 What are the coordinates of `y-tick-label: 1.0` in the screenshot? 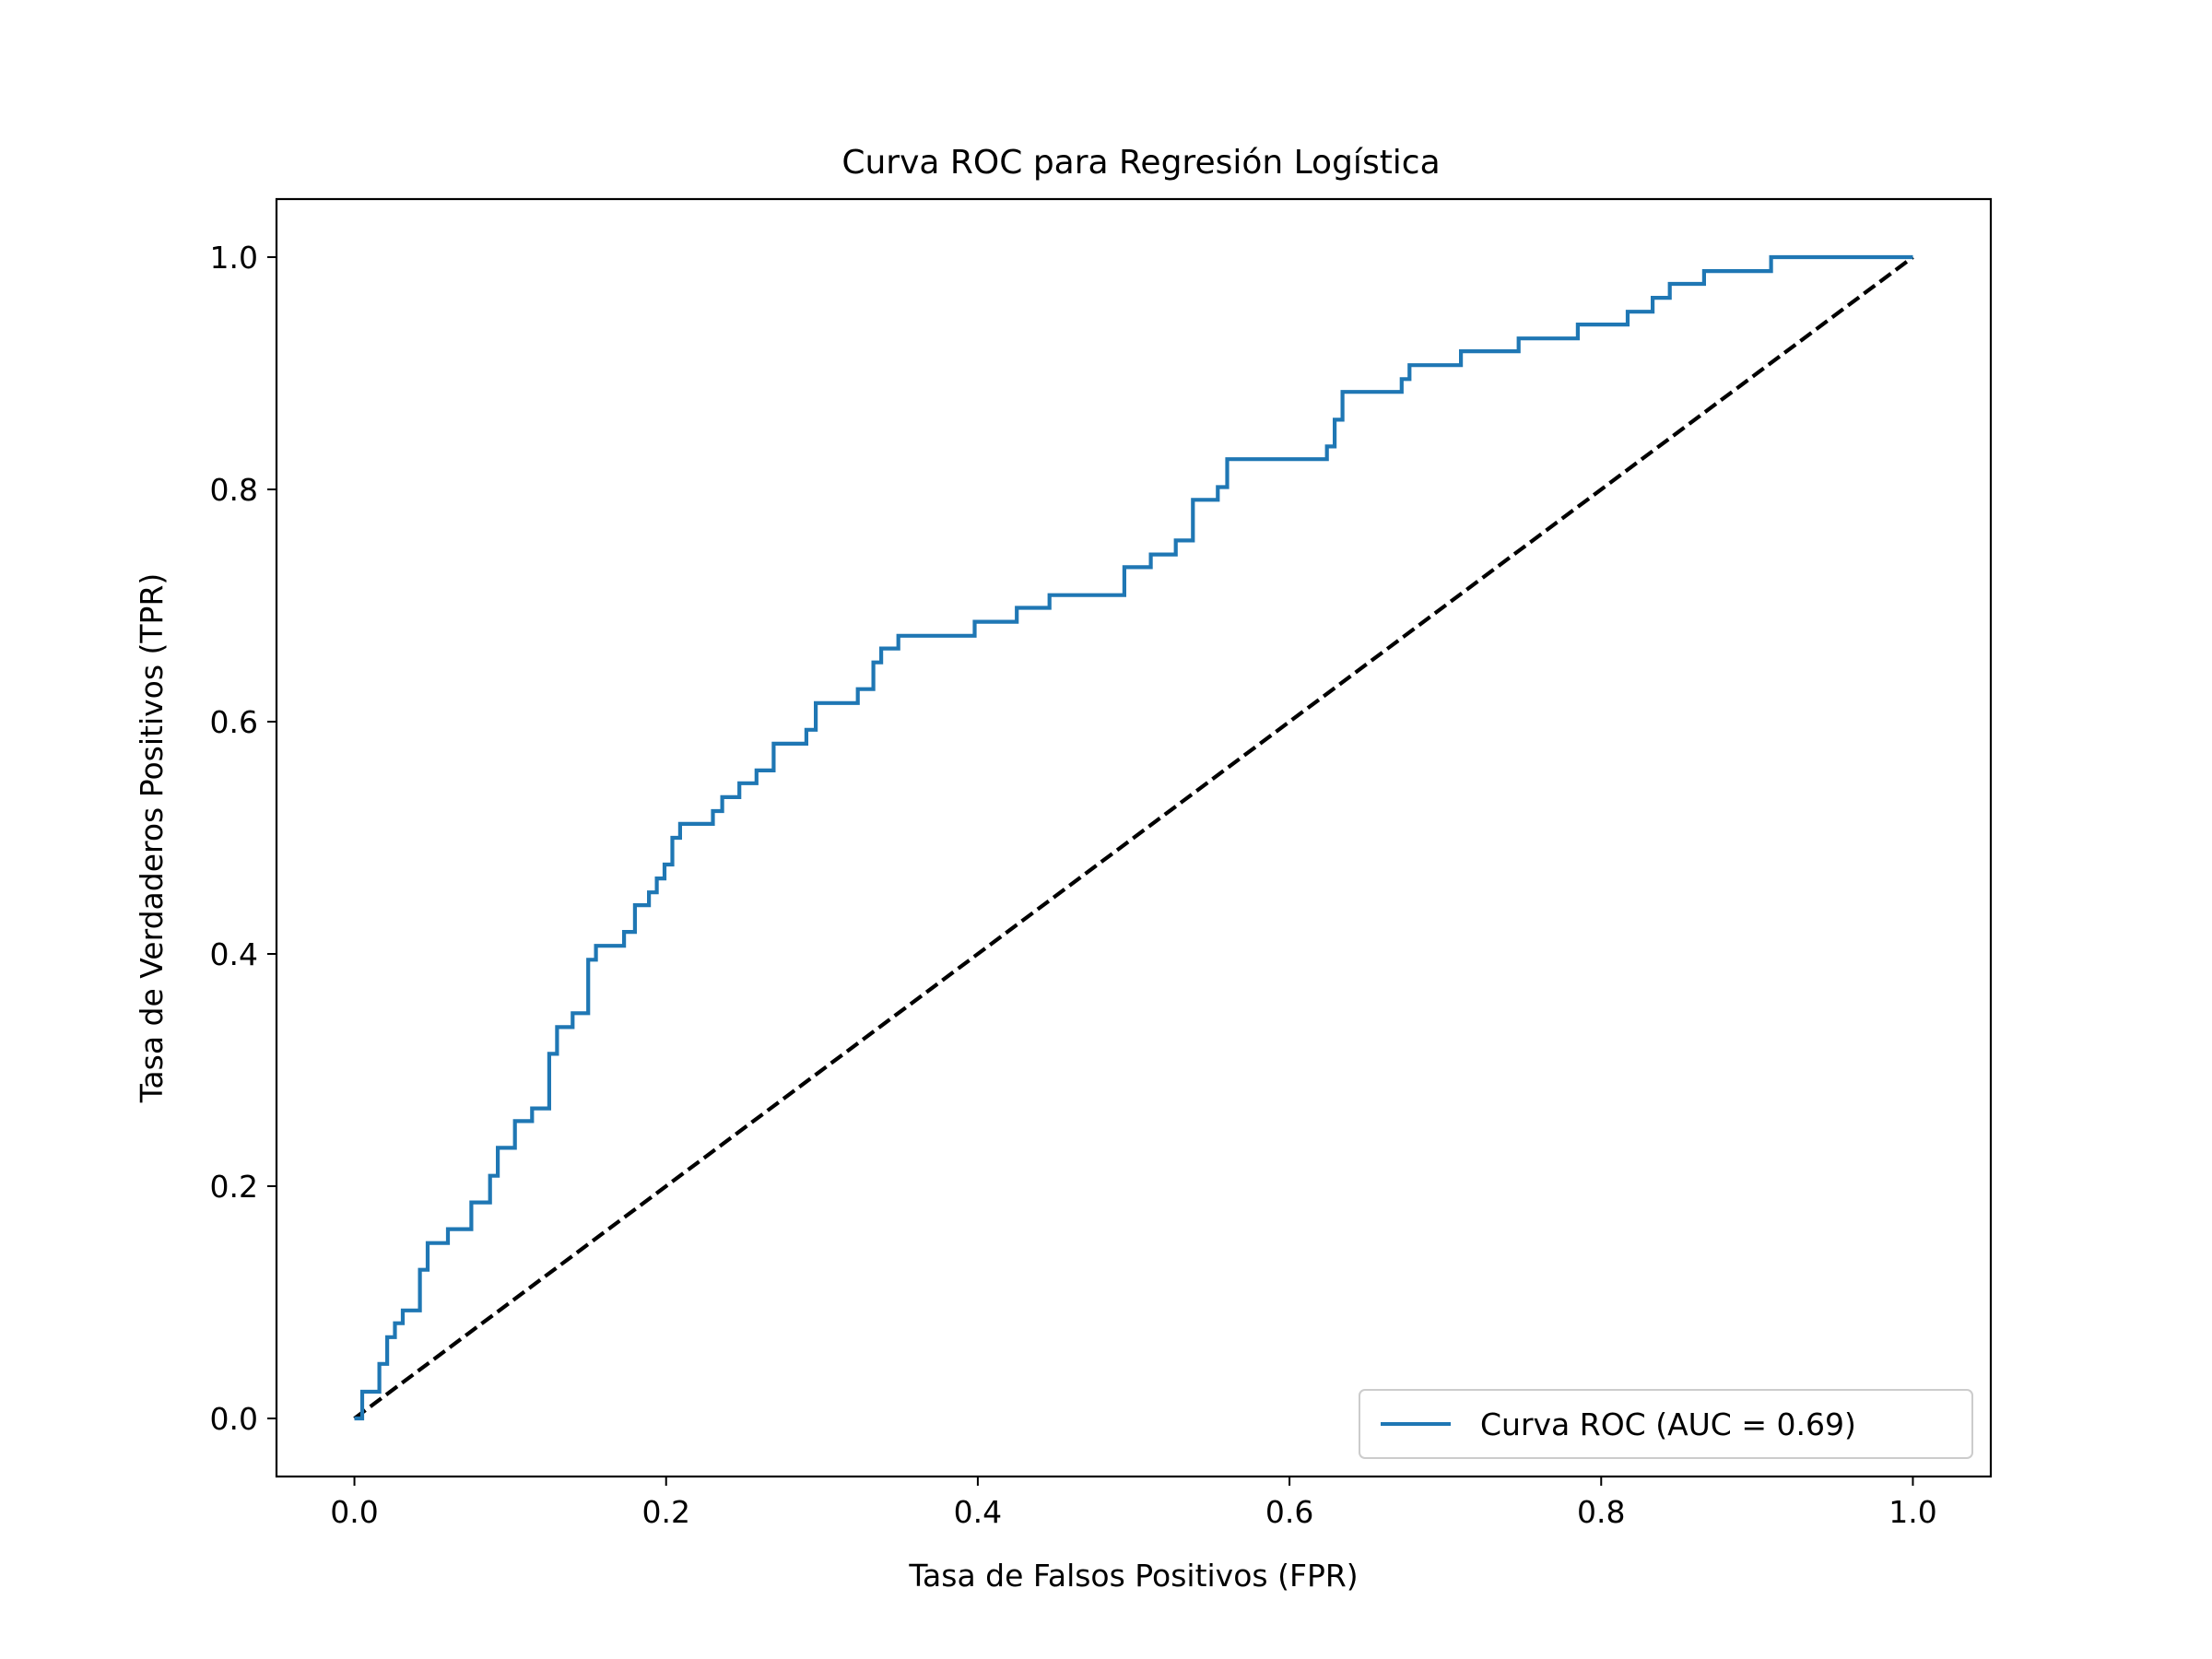 It's located at (234, 258).